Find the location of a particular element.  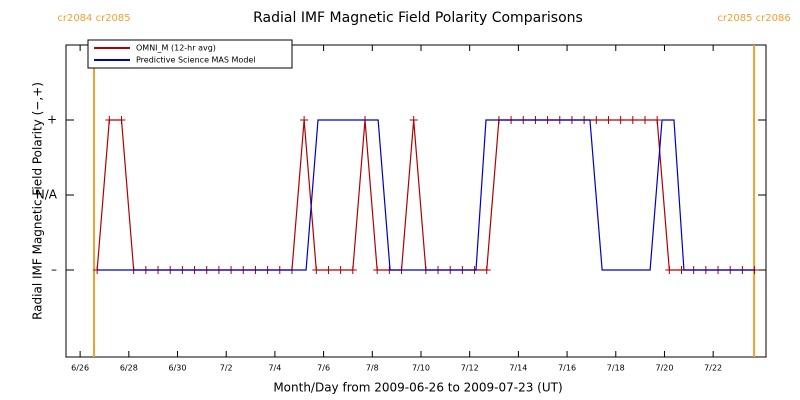

x-tick-label: 7/10 is located at coordinates (421, 368).